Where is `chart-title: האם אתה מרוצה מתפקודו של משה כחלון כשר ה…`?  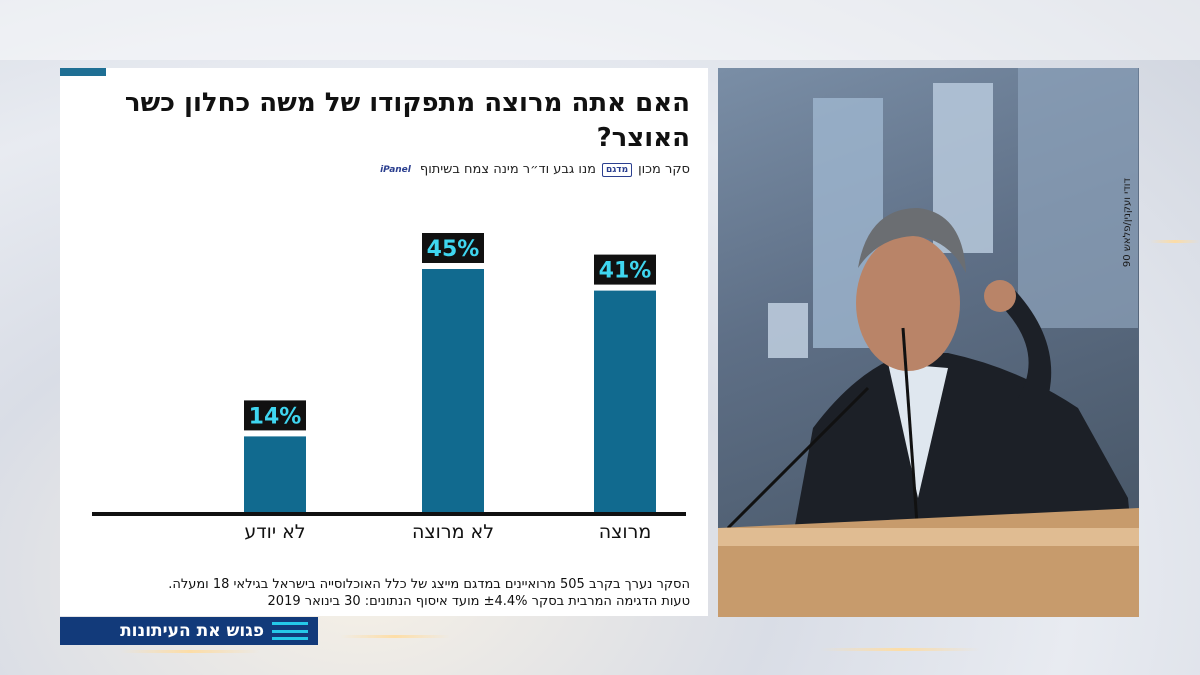
chart-title: האם אתה מרוצה מתפקודו של משה כחלון כשר ה… is located at coordinates (407, 120).